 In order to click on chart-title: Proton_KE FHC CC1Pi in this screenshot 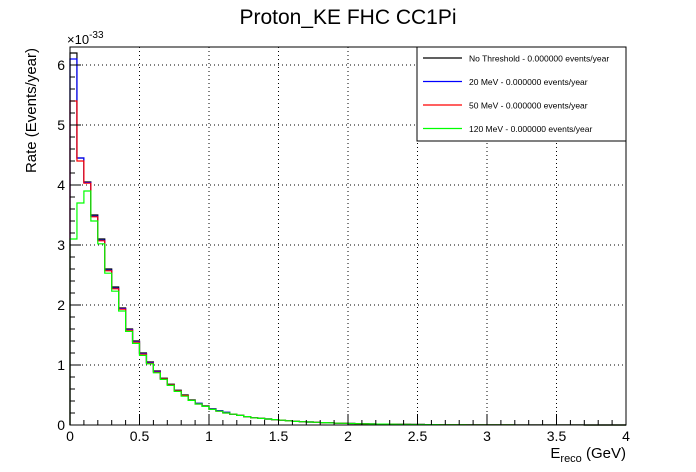, I will do `click(347, 17)`.